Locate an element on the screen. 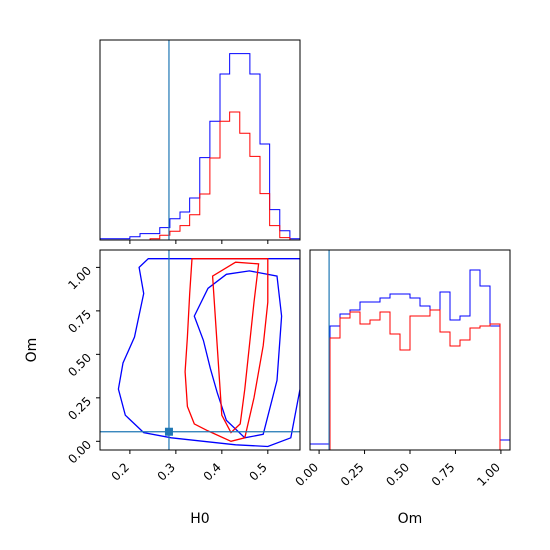 This screenshot has height=550, width=550. tick-label-h0-x-3: 0.5 is located at coordinates (258, 471).